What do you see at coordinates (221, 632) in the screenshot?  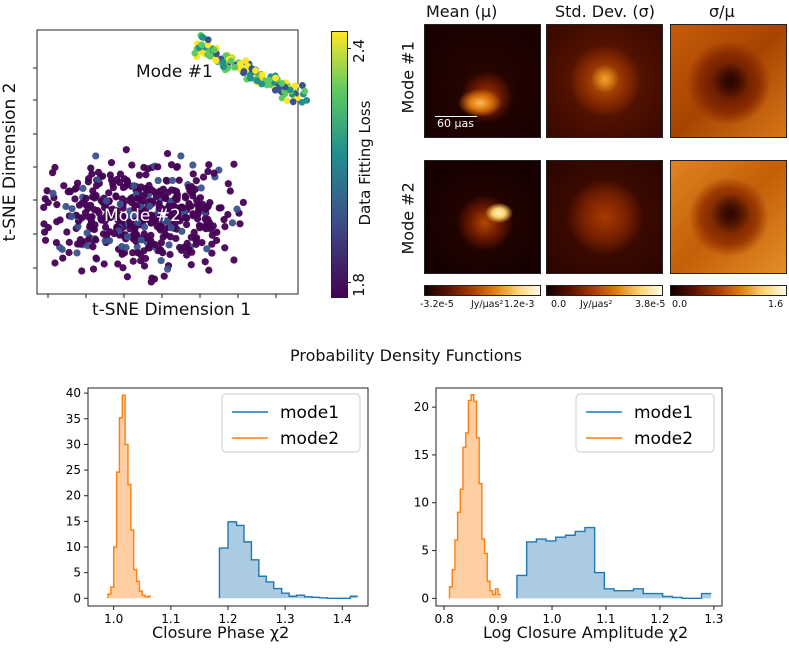 I see `hist-left-xlabel: Closure Phase χ2` at bounding box center [221, 632].